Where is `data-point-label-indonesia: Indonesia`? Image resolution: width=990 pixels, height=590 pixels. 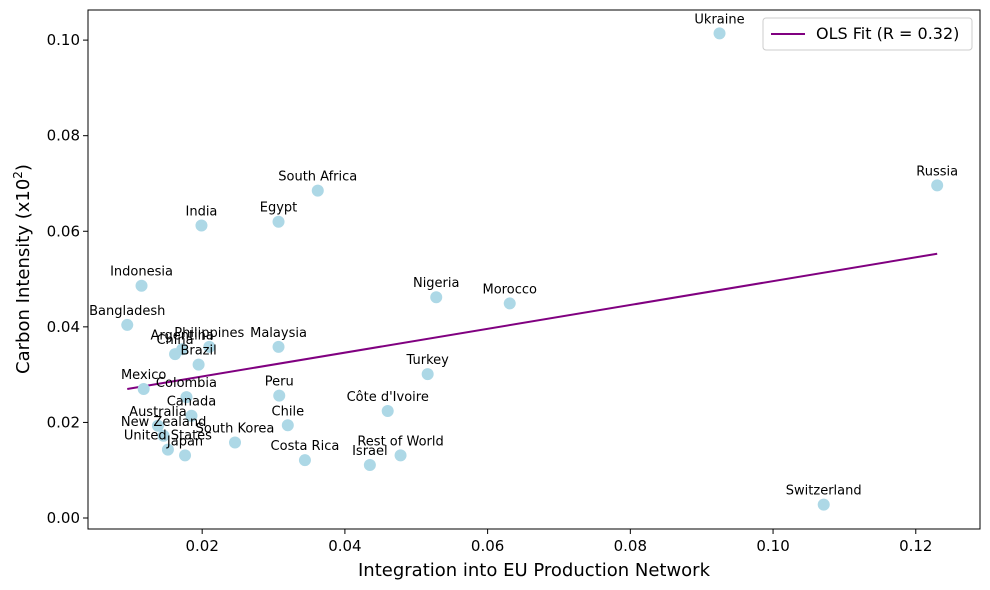
data-point-label-indonesia: Indonesia is located at coordinates (141, 272).